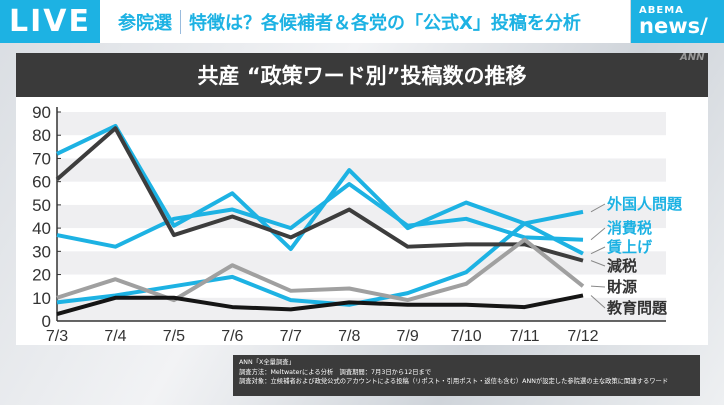 This screenshot has height=405, width=724. What do you see at coordinates (115, 336) in the screenshot?
I see `x-tick-label: 7/4` at bounding box center [115, 336].